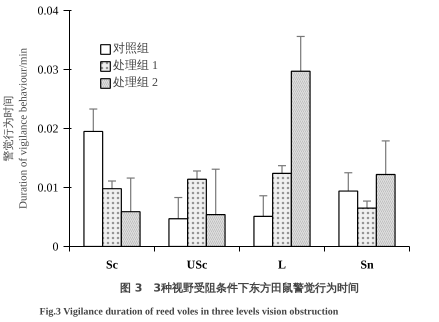  What do you see at coordinates (48, 187) in the screenshot?
I see `y-tick-label: 0.01` at bounding box center [48, 187].